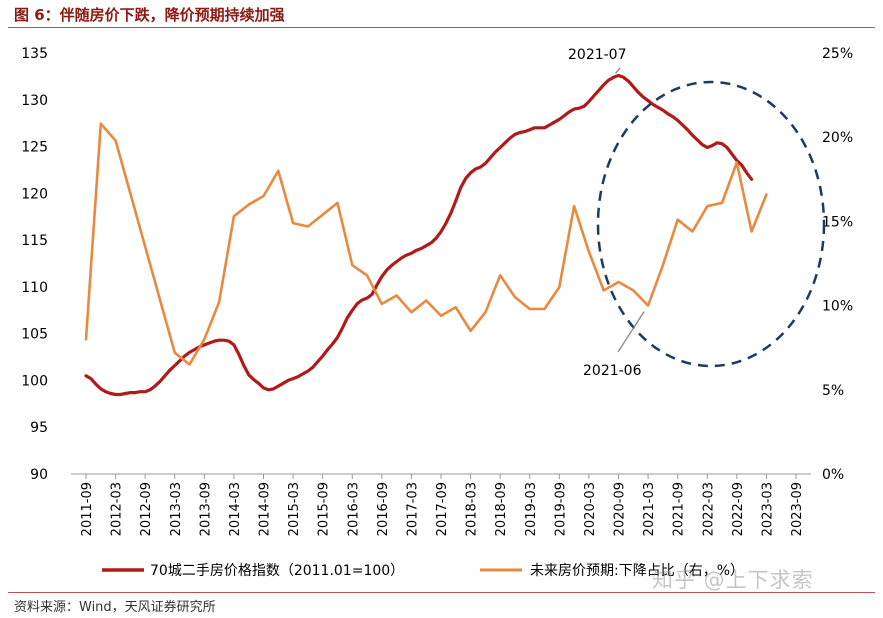 The width and height of the screenshot is (883, 618). I want to click on x-tick-label: 2019-09, so click(560, 509).